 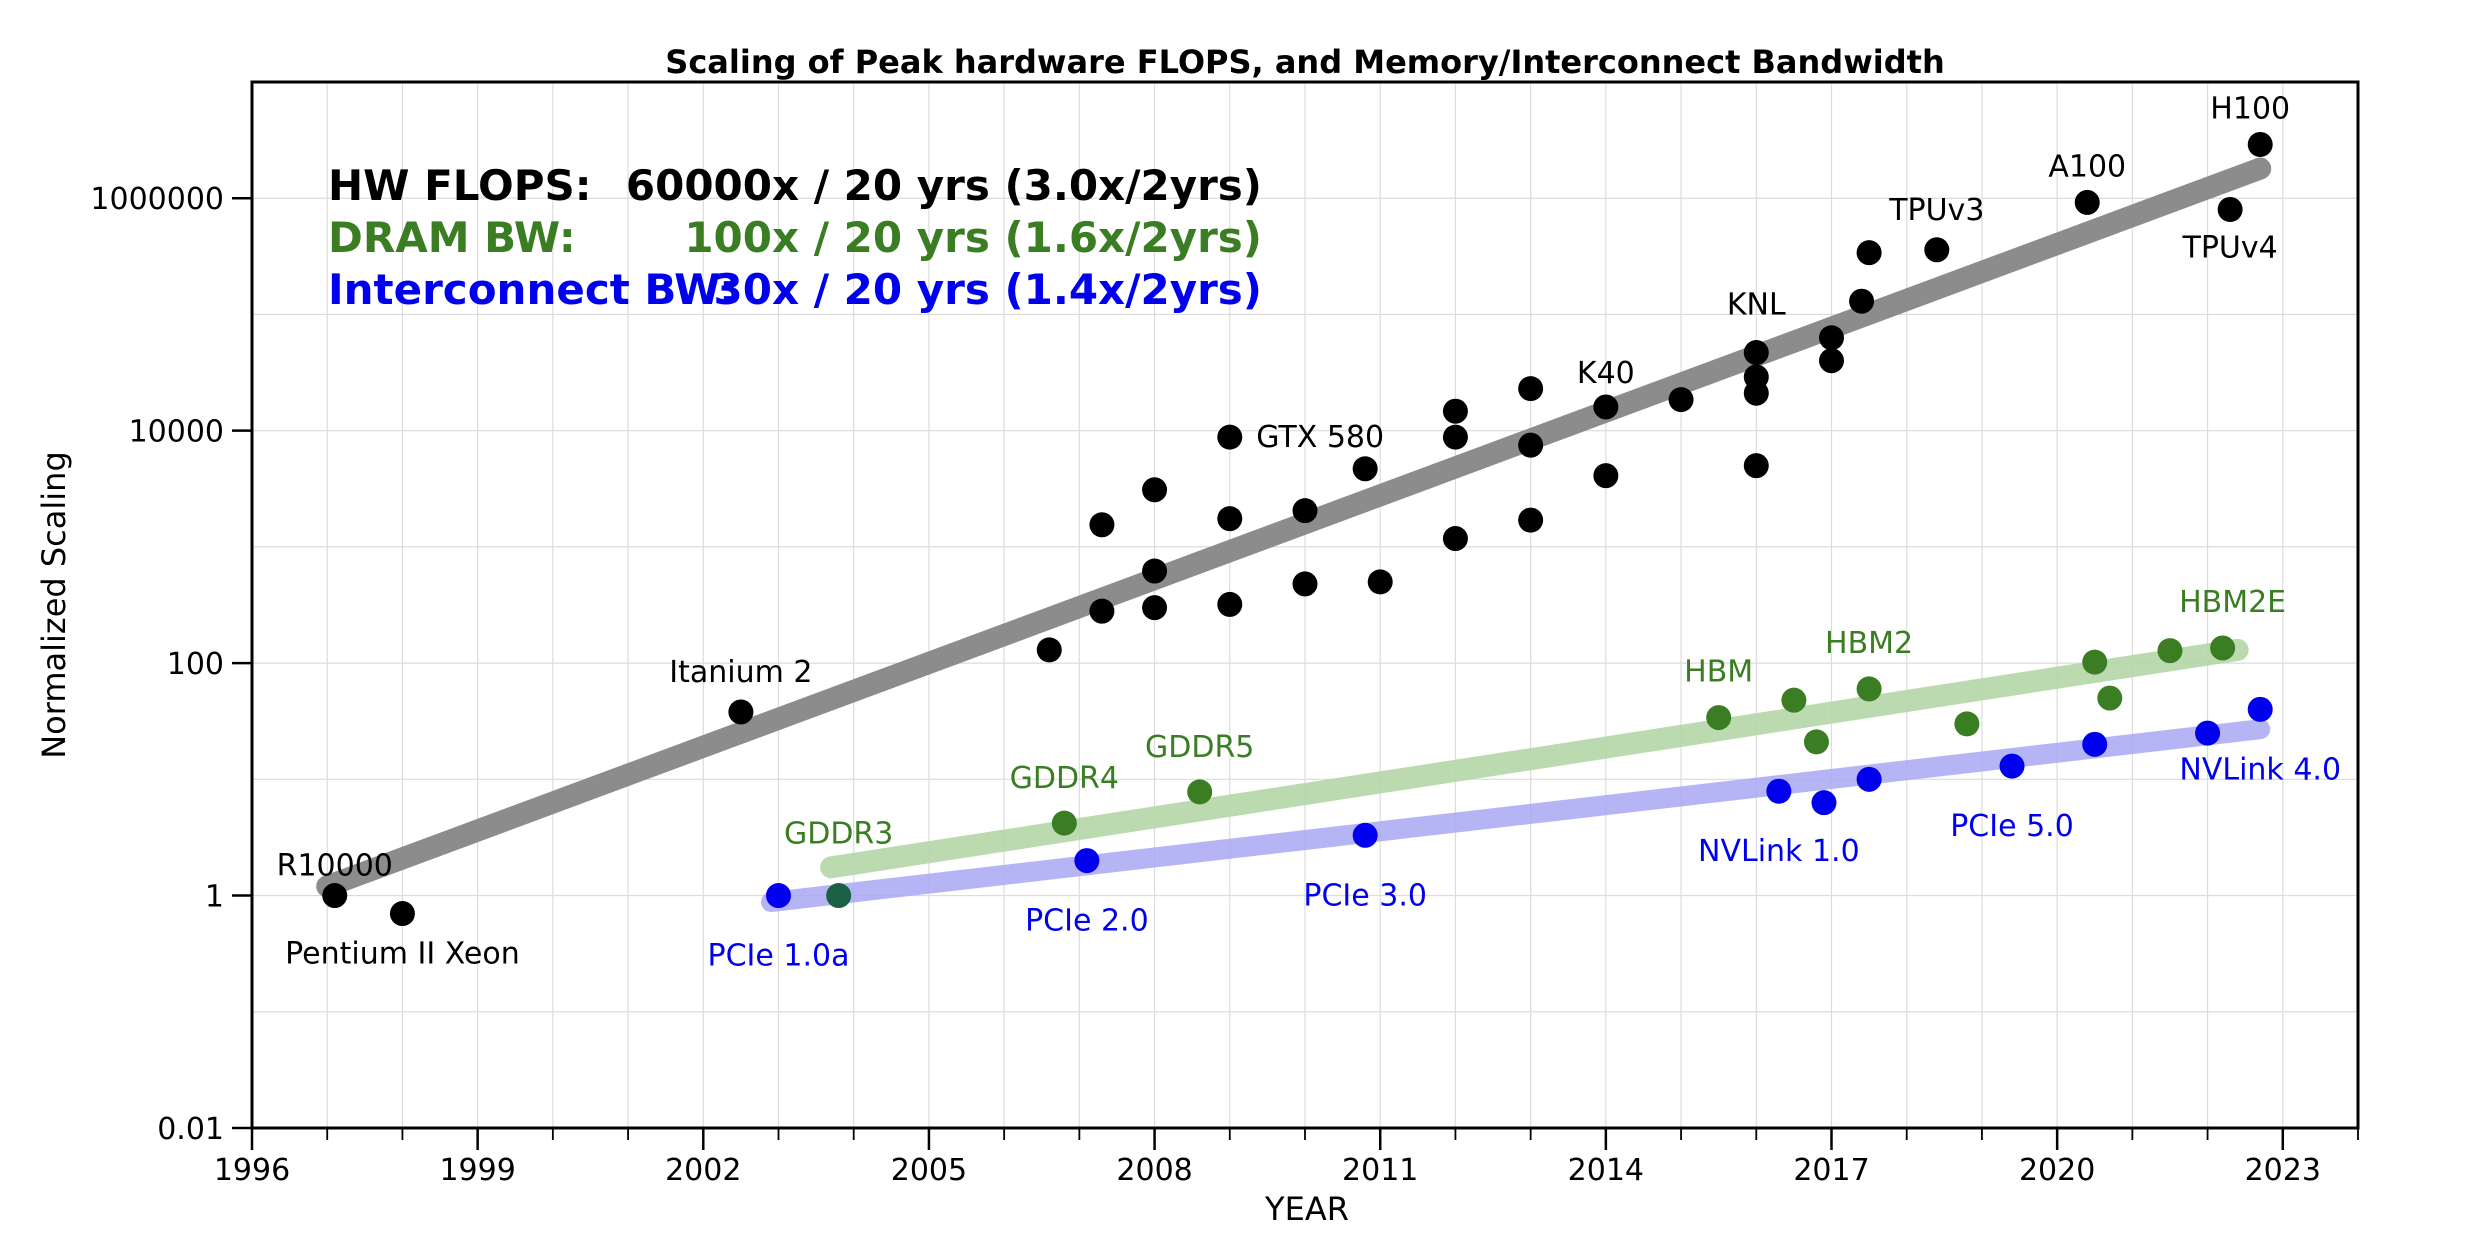 What do you see at coordinates (1718, 672) in the screenshot?
I see `point-label: HBM` at bounding box center [1718, 672].